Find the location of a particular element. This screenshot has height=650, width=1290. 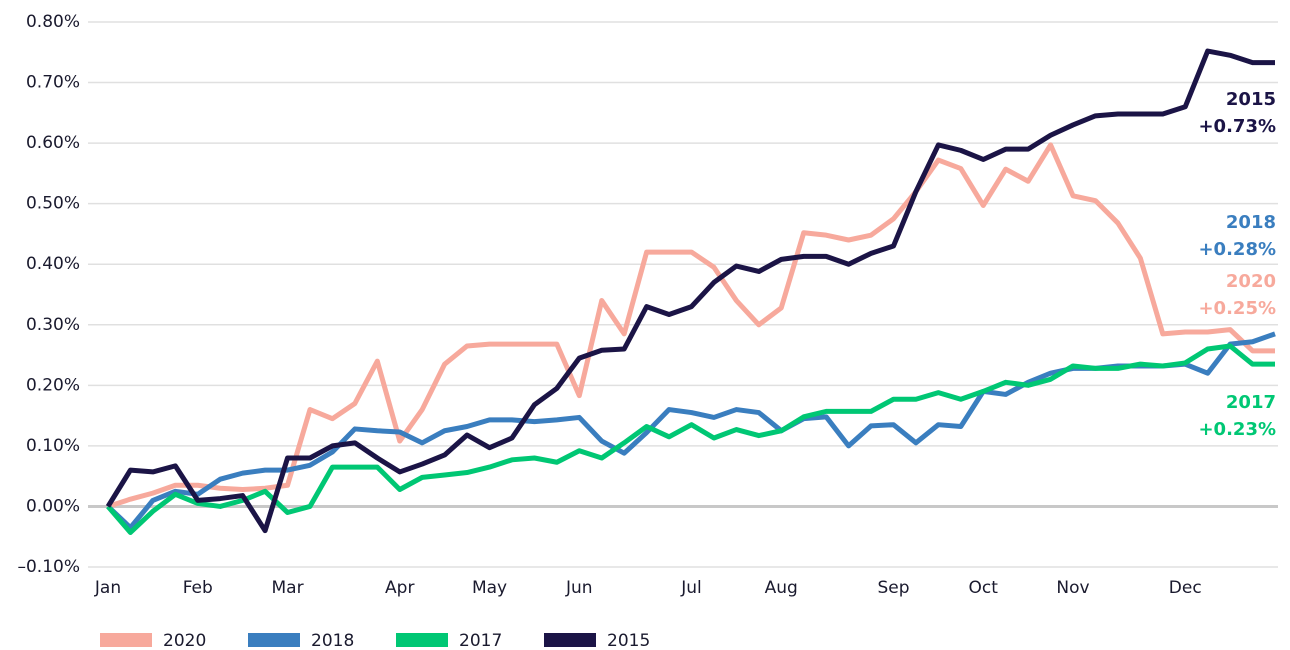

x-tick-label: Mar is located at coordinates (287, 588).